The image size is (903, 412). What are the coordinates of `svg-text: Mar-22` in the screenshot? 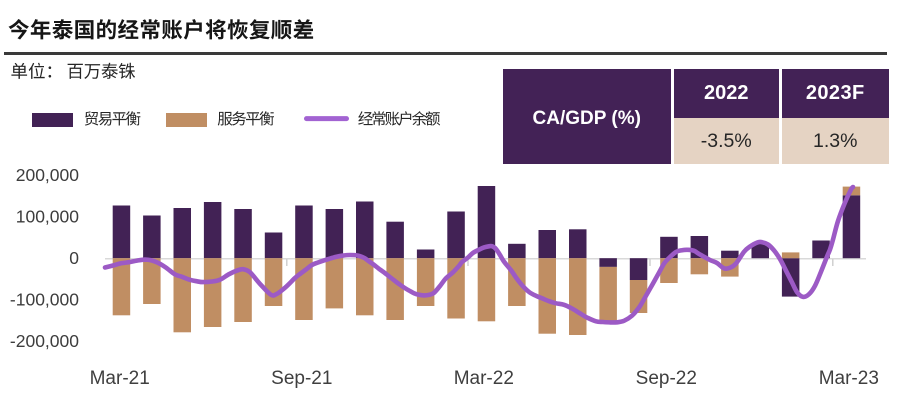 It's located at (484, 378).